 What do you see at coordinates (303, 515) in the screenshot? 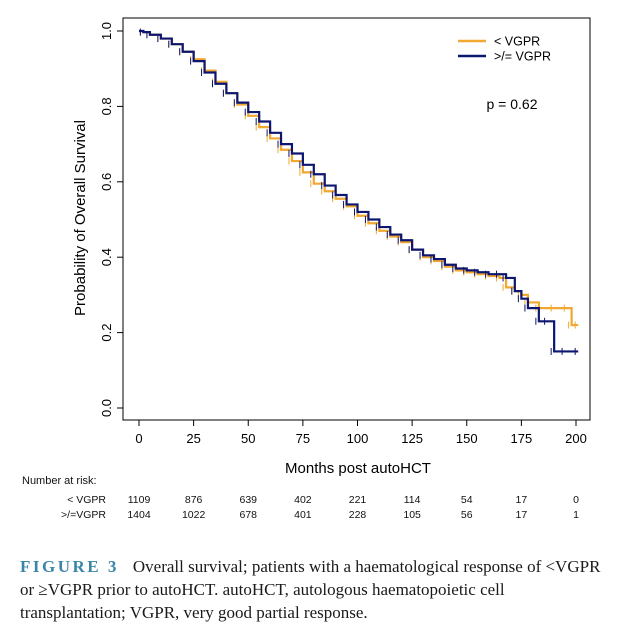
I see `risk-count: 401` at bounding box center [303, 515].